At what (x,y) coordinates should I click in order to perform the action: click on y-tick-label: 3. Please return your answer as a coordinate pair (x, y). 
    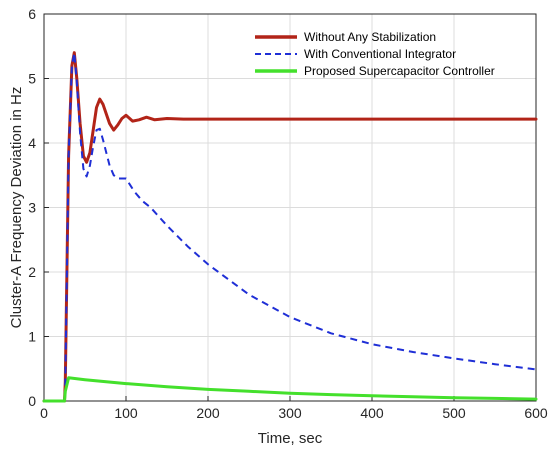
    Looking at the image, I should click on (32, 208).